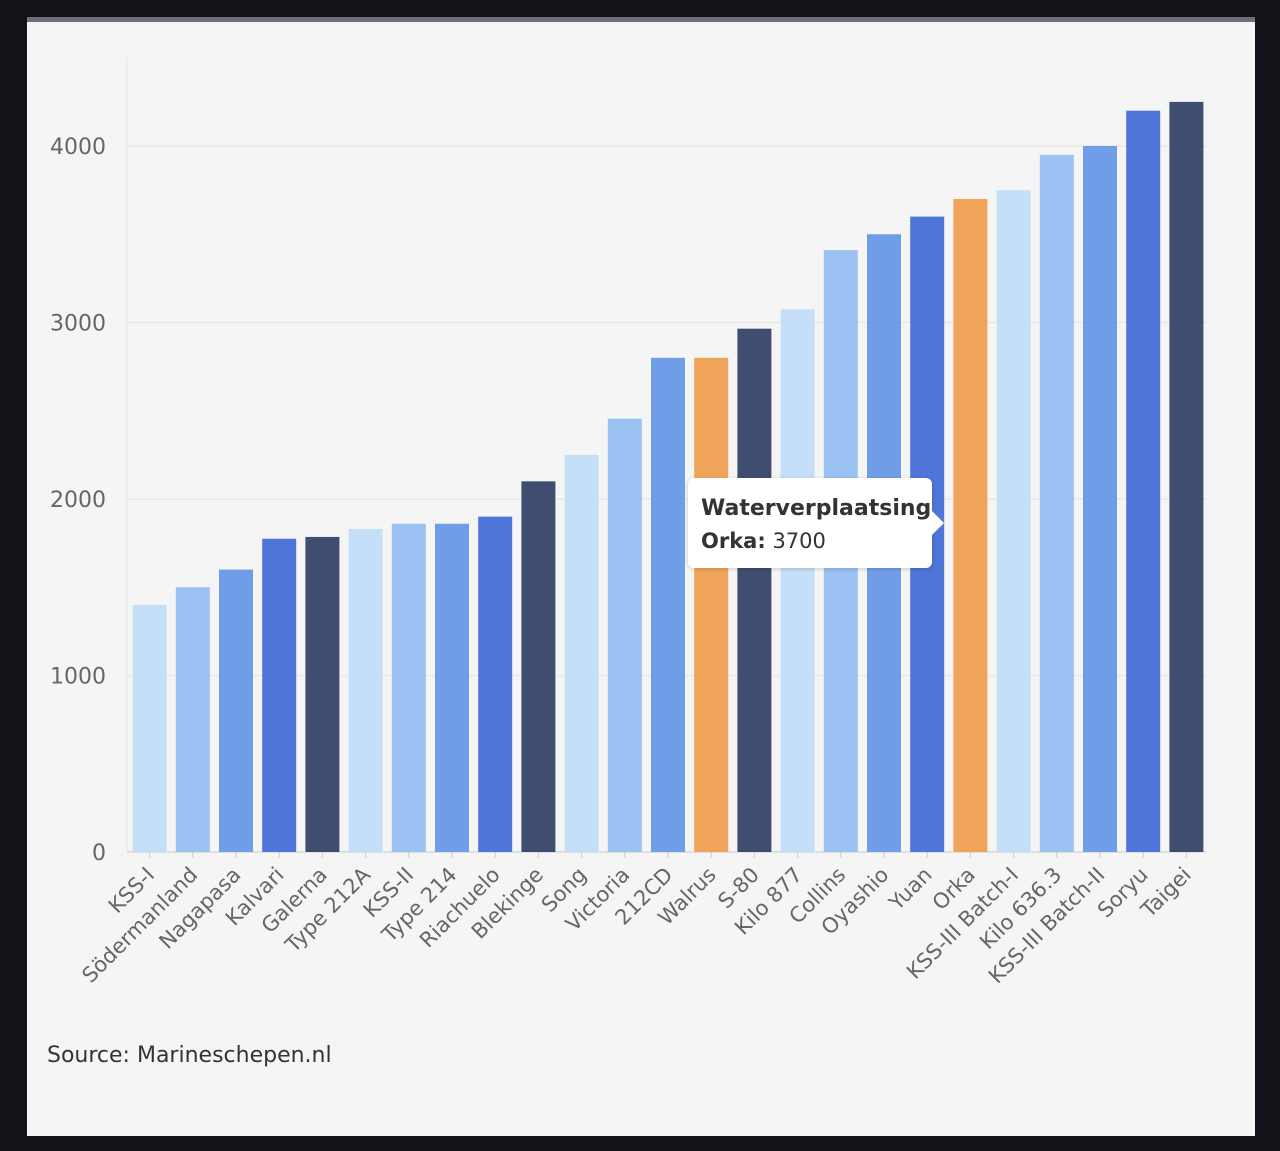 The height and width of the screenshot is (1151, 1280). Describe the element at coordinates (538, 666) in the screenshot. I see `bar-blekinge` at that location.